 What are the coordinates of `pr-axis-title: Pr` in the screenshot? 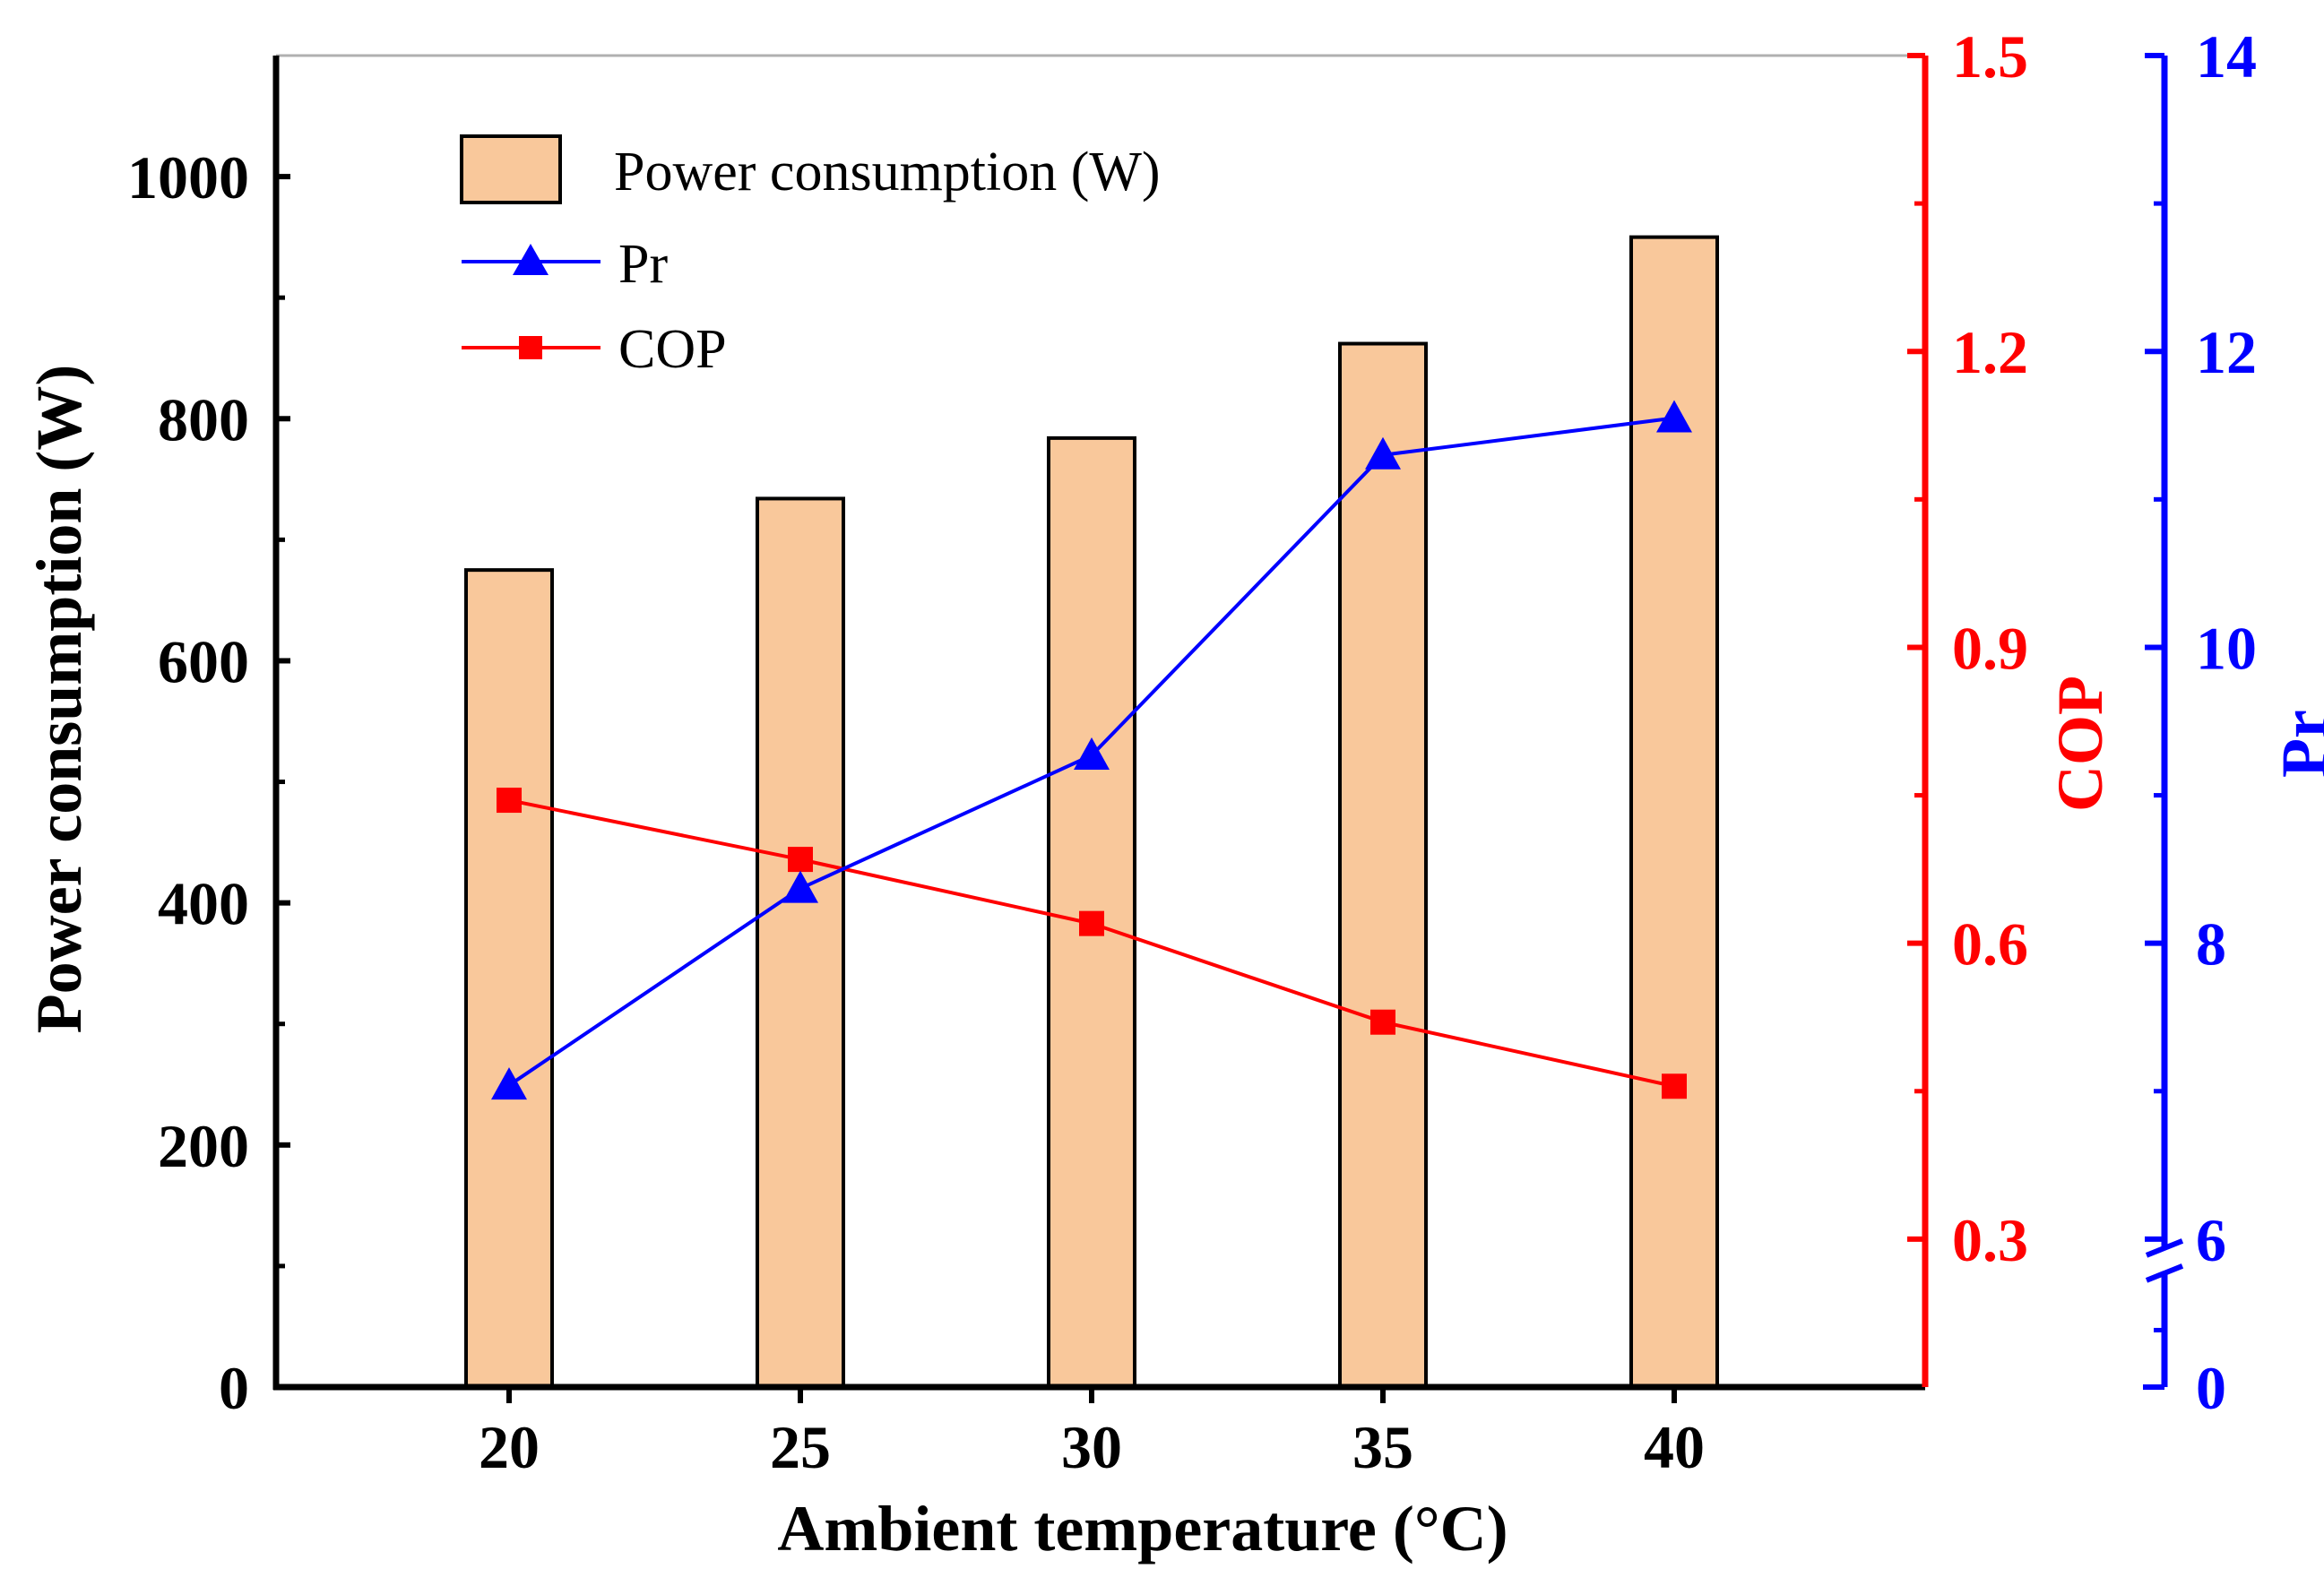 It's located at (2296, 744).